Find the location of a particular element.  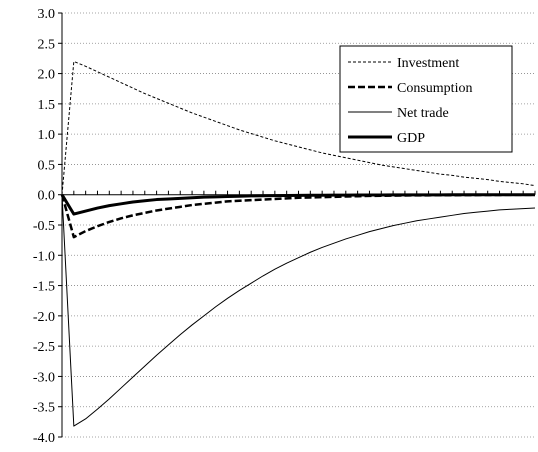

legend-label-investment: Investment is located at coordinates (428, 63).